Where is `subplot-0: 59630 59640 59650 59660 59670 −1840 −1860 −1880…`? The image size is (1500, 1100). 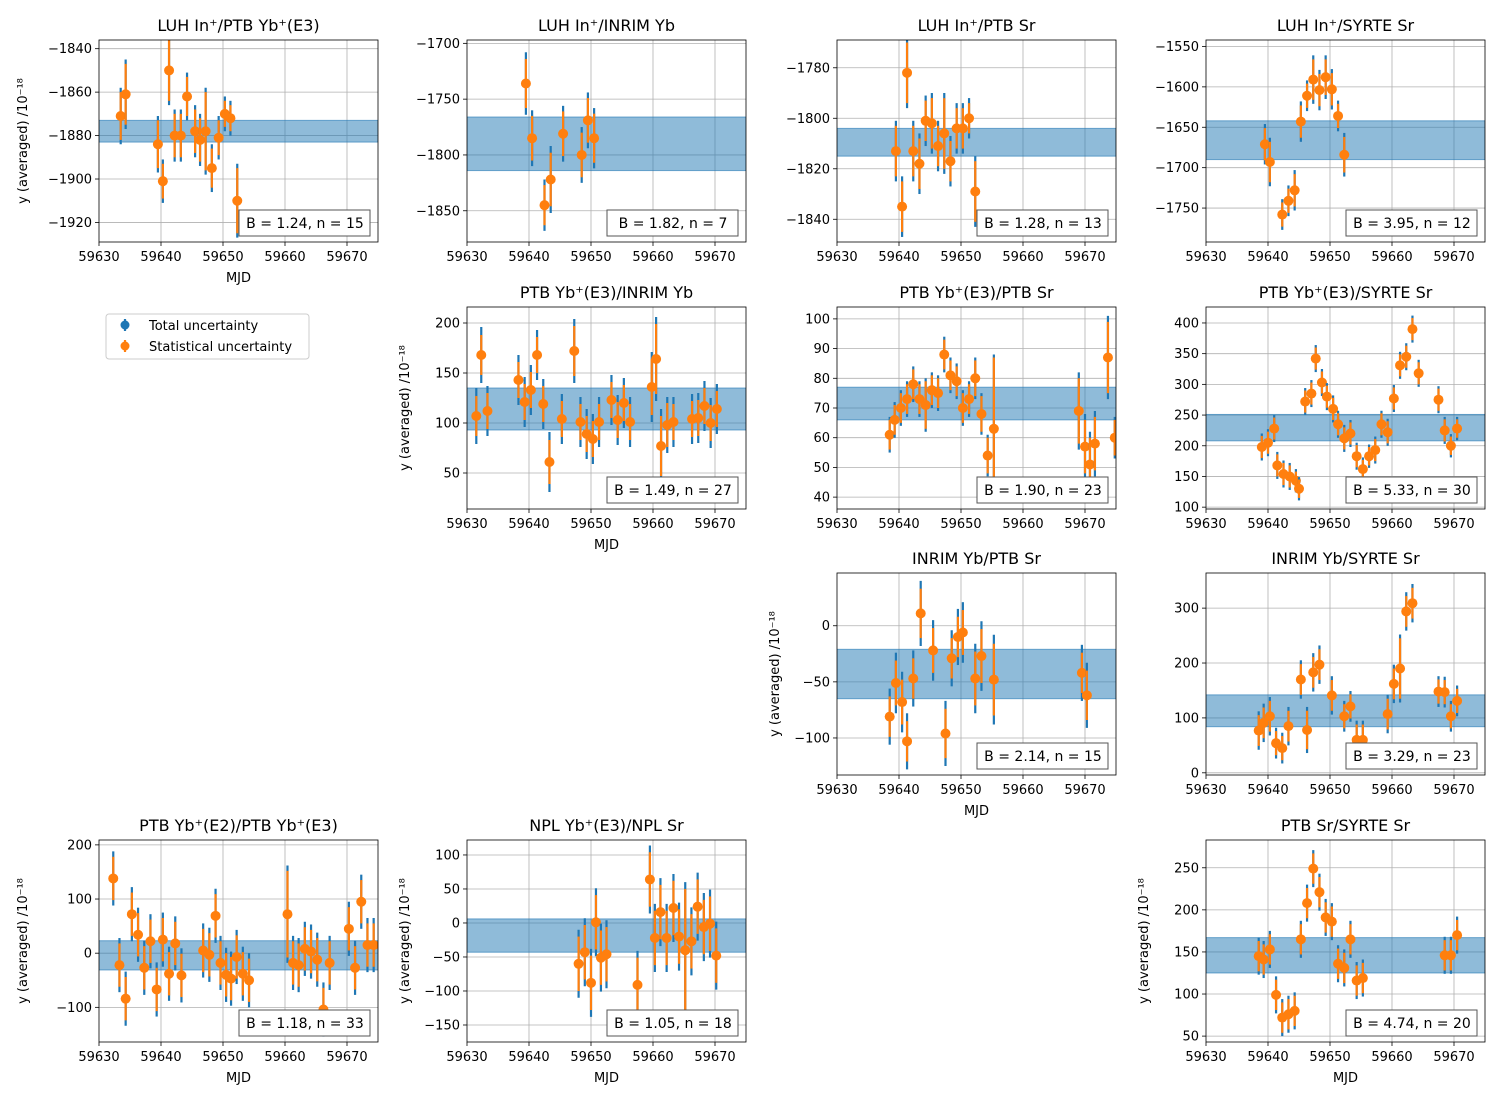 subplot-0: 59630 59640 59650 59660 59670 −1840 −1860 −1880… is located at coordinates (197, 151).